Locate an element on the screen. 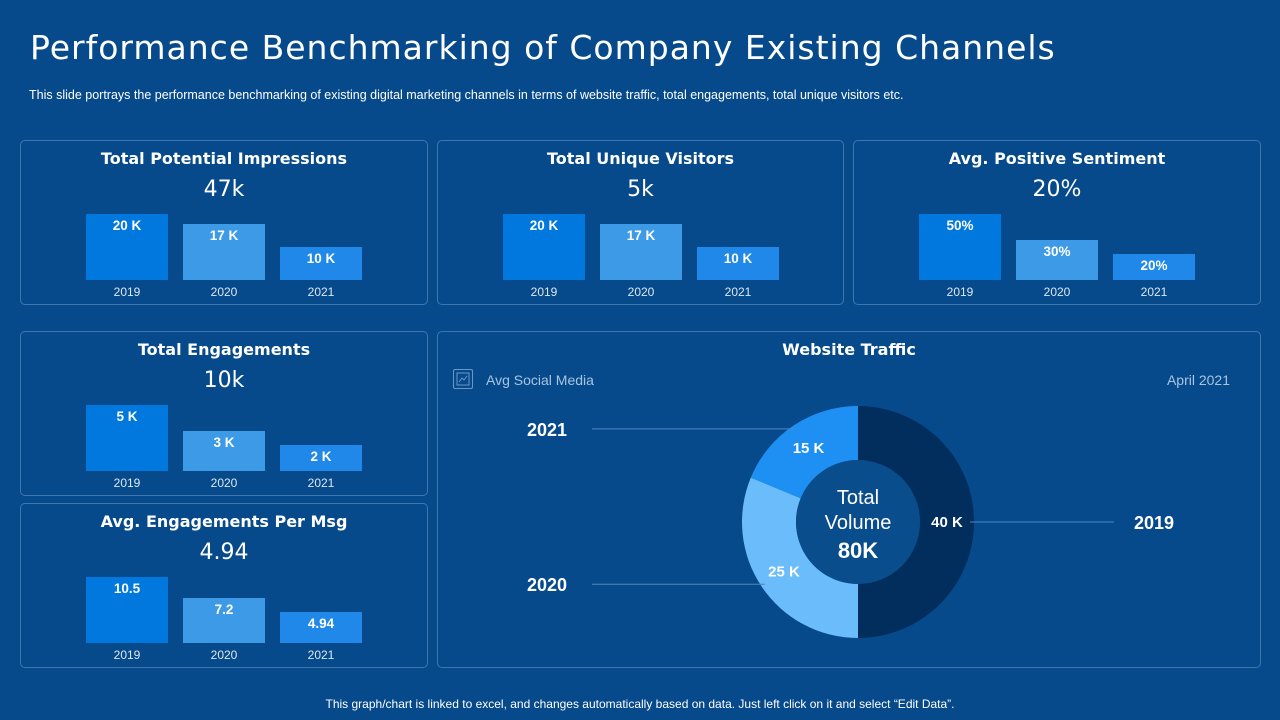 The height and width of the screenshot is (720, 1280). impressions-bar-2021: 10 K is located at coordinates (321, 263).